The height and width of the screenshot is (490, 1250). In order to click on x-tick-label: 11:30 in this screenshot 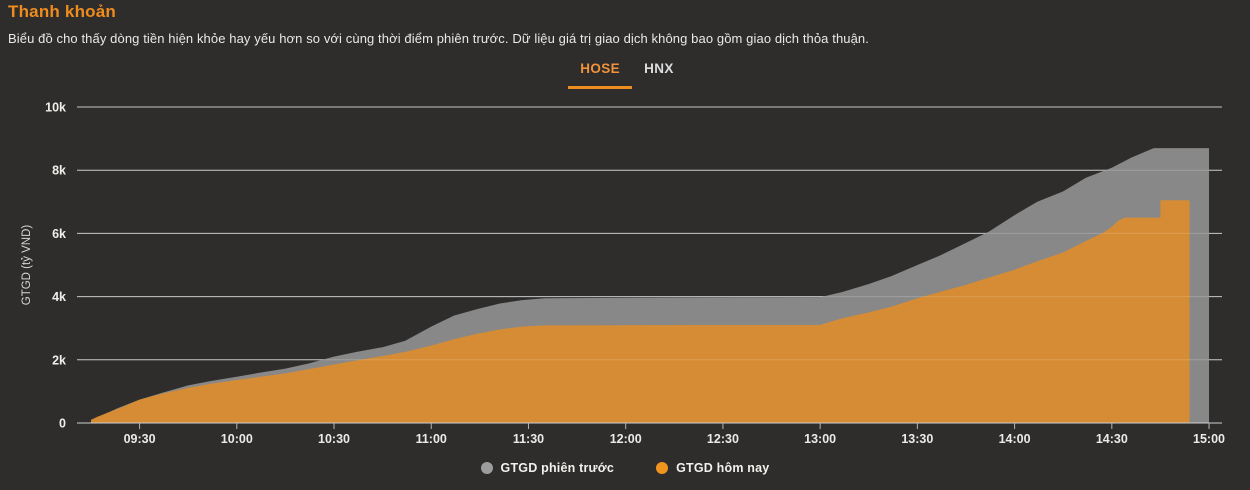, I will do `click(528, 439)`.